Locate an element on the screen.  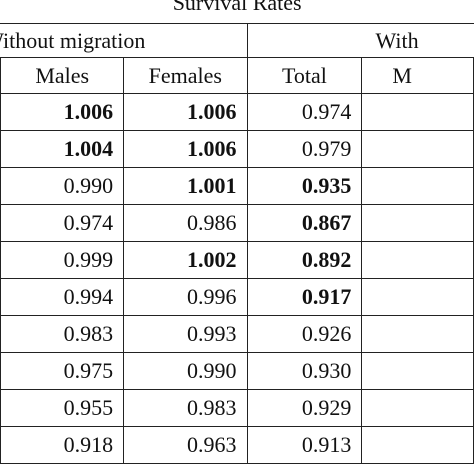
title-row: Survival Rates is located at coordinates (237, 12).